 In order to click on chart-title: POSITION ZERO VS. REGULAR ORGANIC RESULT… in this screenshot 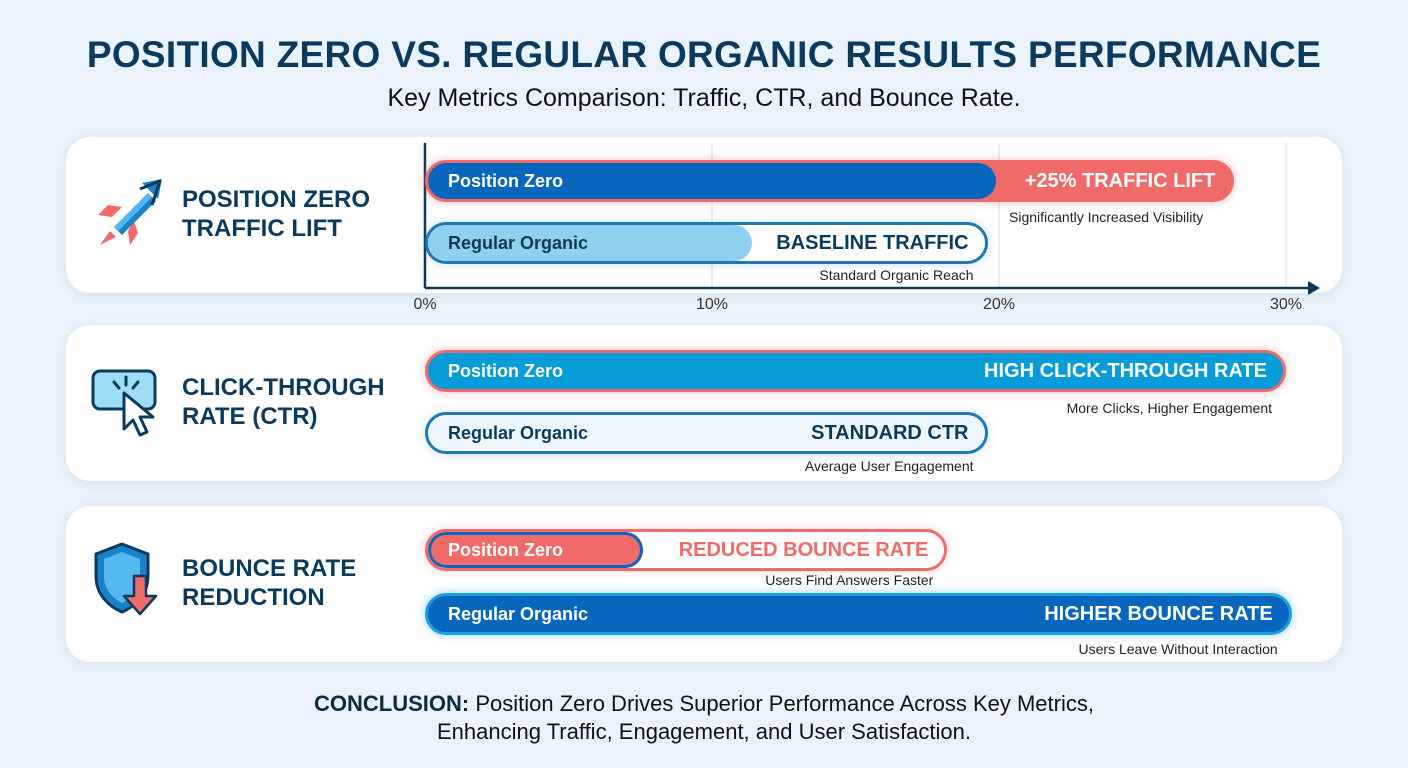, I will do `click(704, 54)`.